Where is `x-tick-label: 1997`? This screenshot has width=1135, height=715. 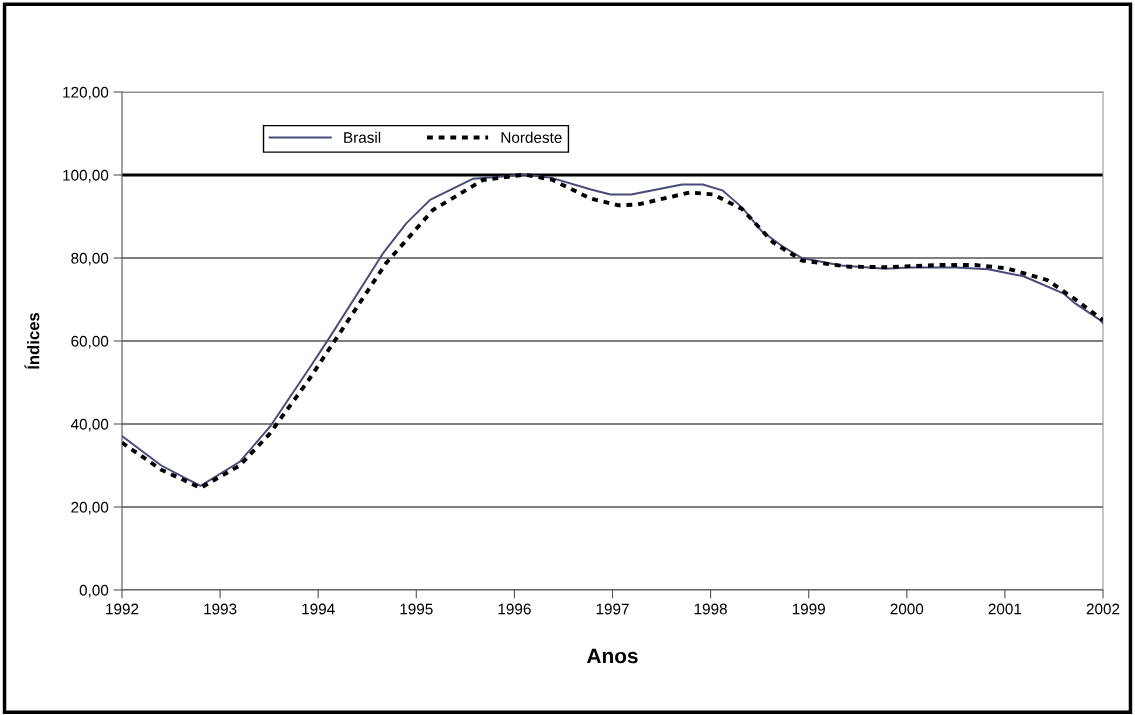 x-tick-label: 1997 is located at coordinates (612, 609).